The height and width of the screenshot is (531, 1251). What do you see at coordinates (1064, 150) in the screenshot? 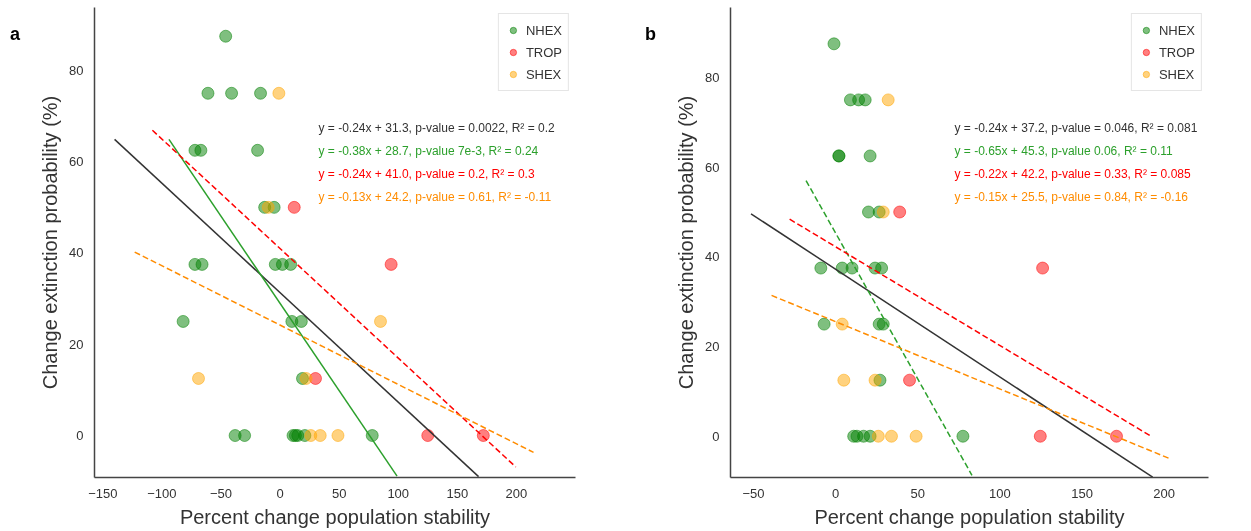
I see `annotation: y = -0.65x + 45.3, p-value 0.06, R² = 0.11` at bounding box center [1064, 150].